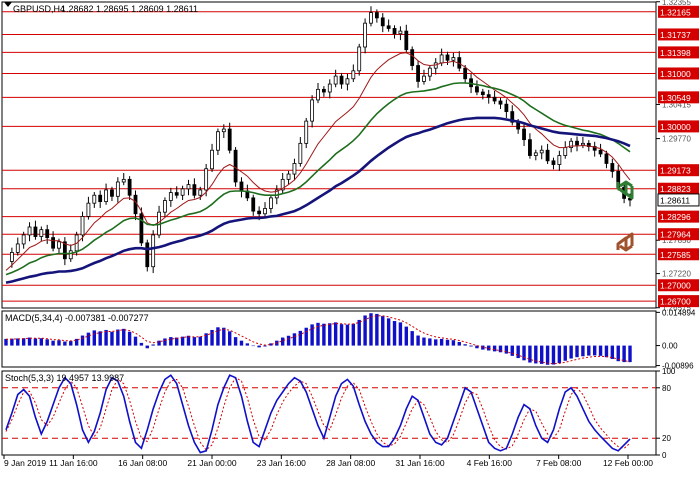 The image size is (700, 500). Describe the element at coordinates (559, 463) in the screenshot. I see `time-axis-label: 7 Feb 08:00` at that location.